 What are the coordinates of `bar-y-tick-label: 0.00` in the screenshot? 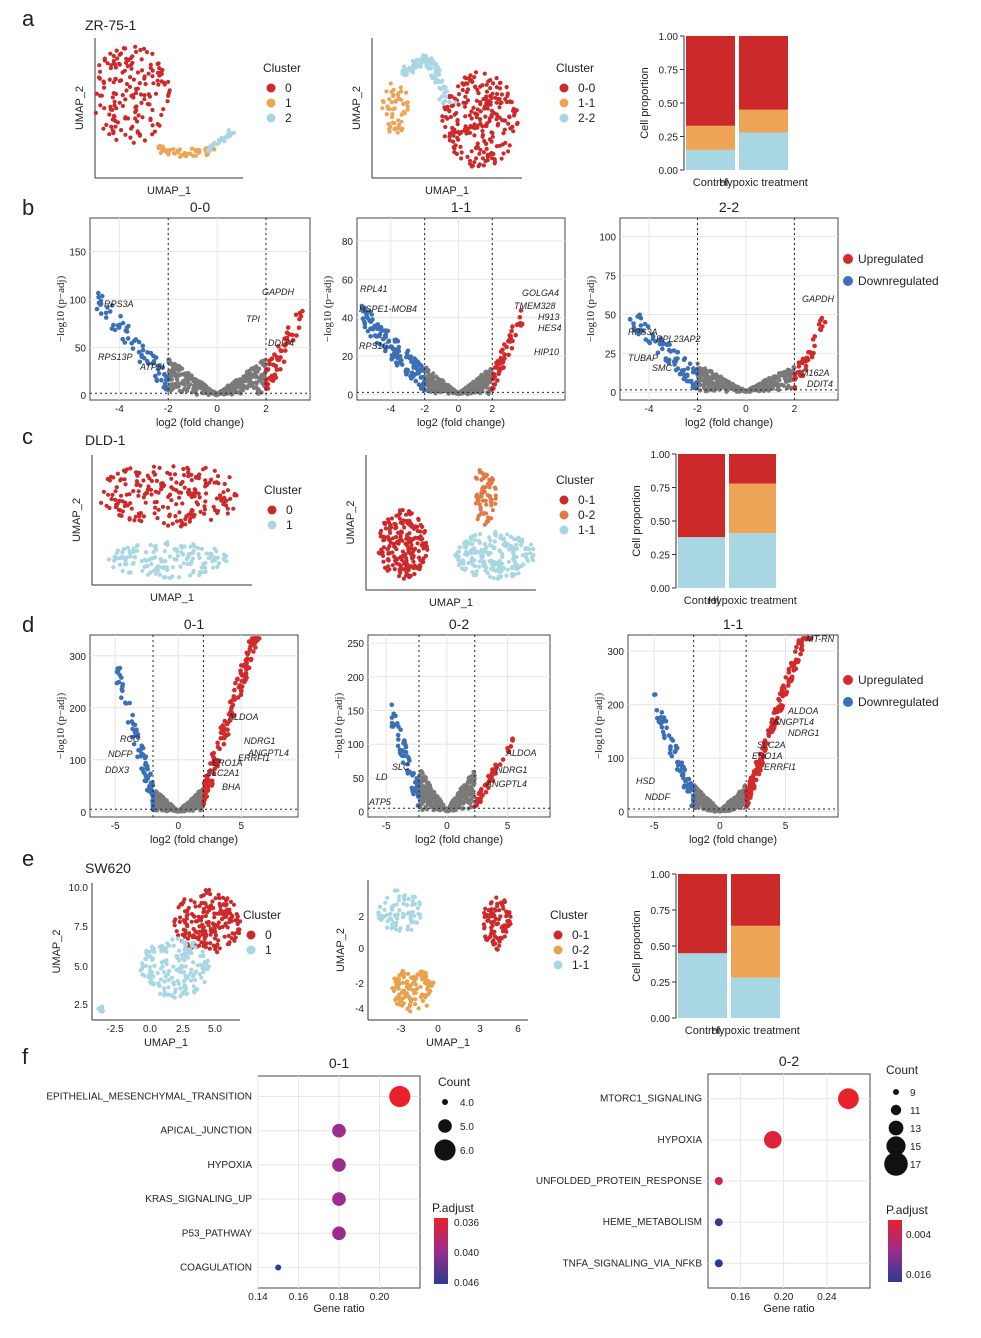 It's located at (669, 171).